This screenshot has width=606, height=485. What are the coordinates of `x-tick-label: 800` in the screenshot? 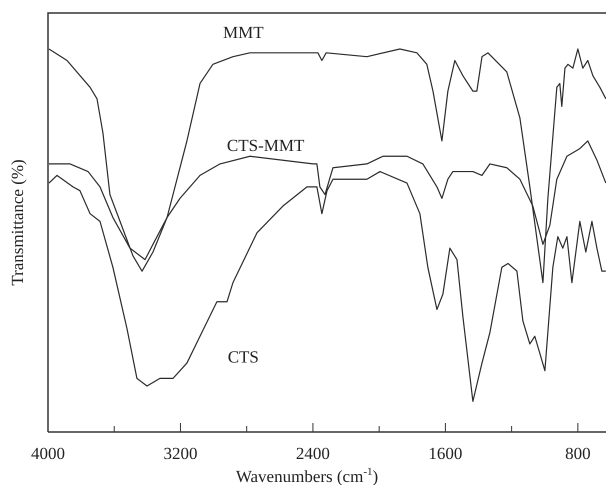 It's located at (578, 453).